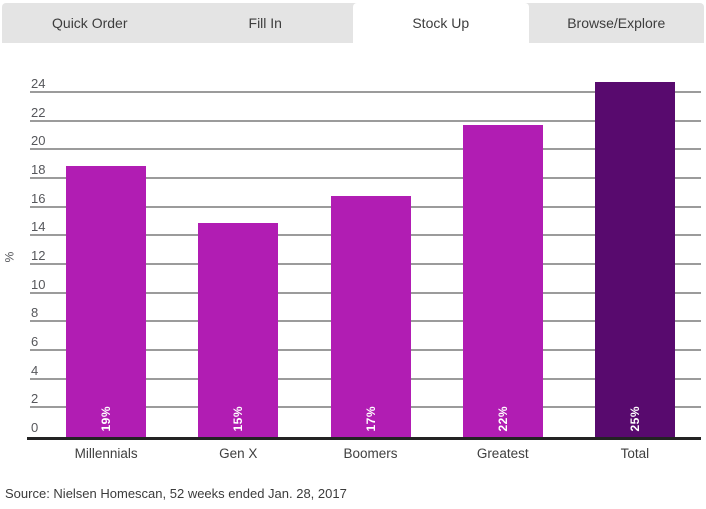 This screenshot has height=509, width=706. Describe the element at coordinates (35, 427) in the screenshot. I see `y-tick-label-0: 0` at that location.